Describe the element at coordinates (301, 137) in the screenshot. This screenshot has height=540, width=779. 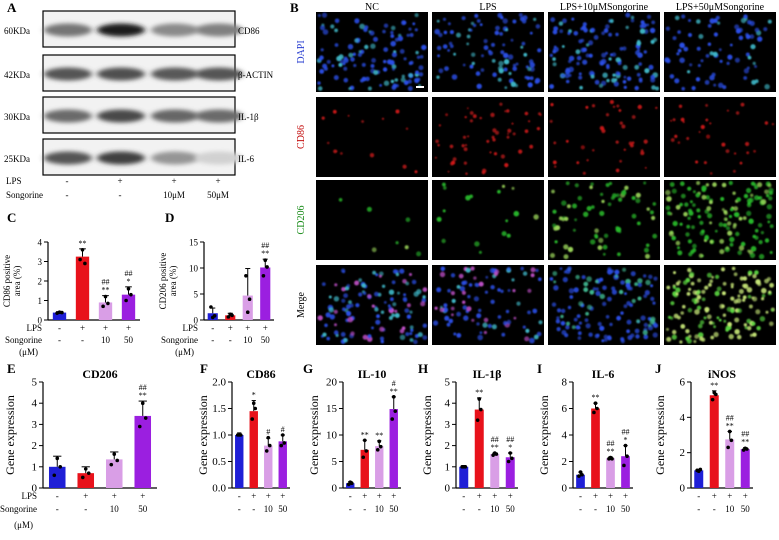
I see `micro-row-label: CD86` at that location.